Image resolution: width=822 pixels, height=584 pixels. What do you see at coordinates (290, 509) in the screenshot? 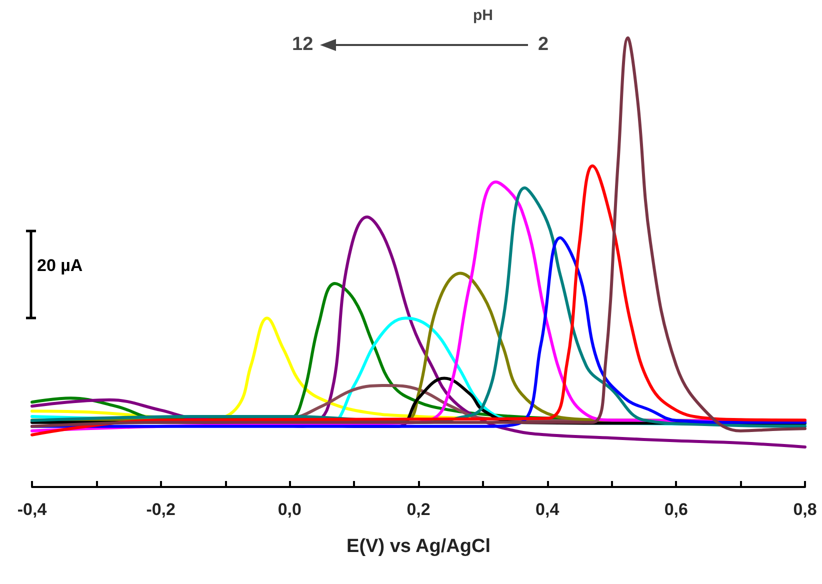
I see `x-tick-label: 0,0` at bounding box center [290, 509].